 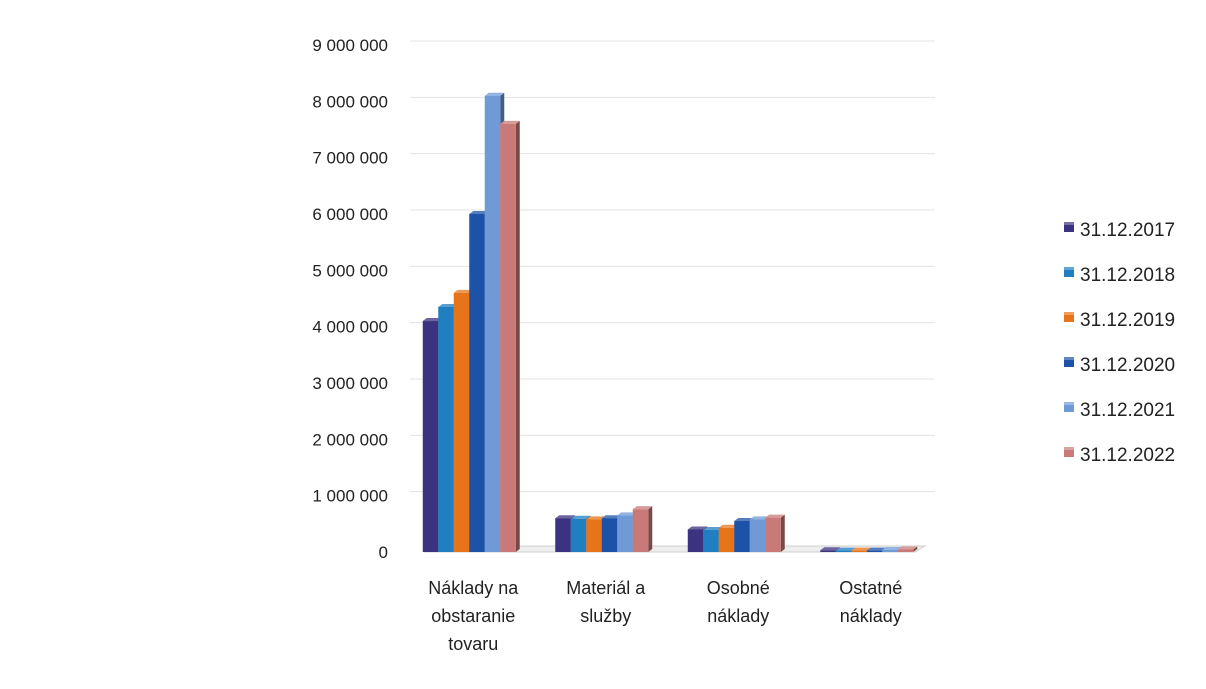 I want to click on legend-item: 31.12.2017, so click(x=1119, y=230).